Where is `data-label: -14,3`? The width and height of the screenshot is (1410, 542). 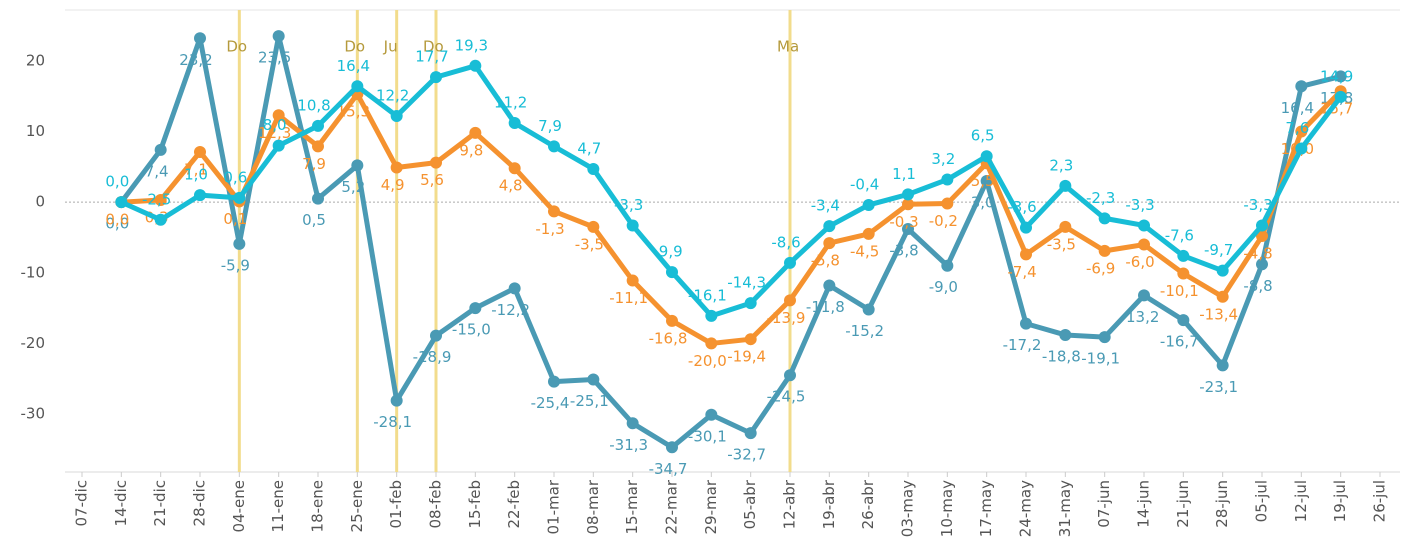 data-label: -14,3 is located at coordinates (746, 283).